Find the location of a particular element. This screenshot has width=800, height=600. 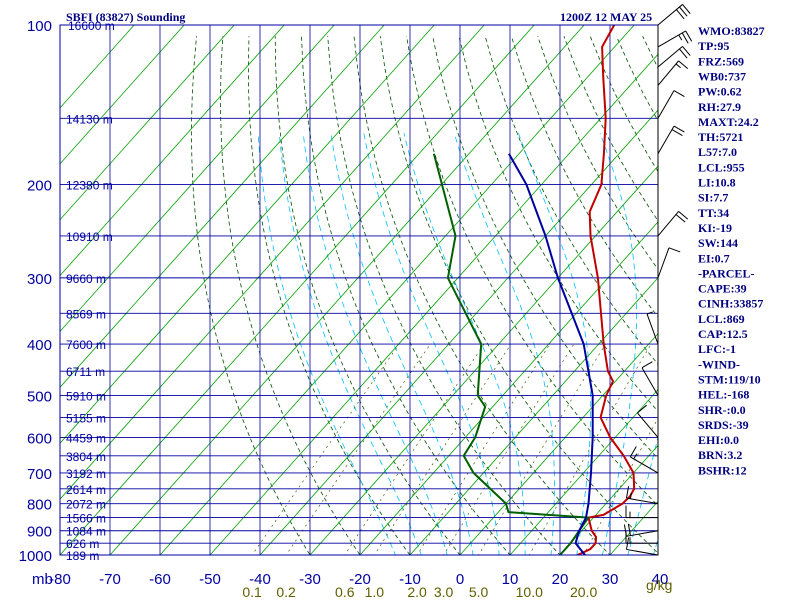

mixing-ratio-label: 5.0 is located at coordinates (479, 592).